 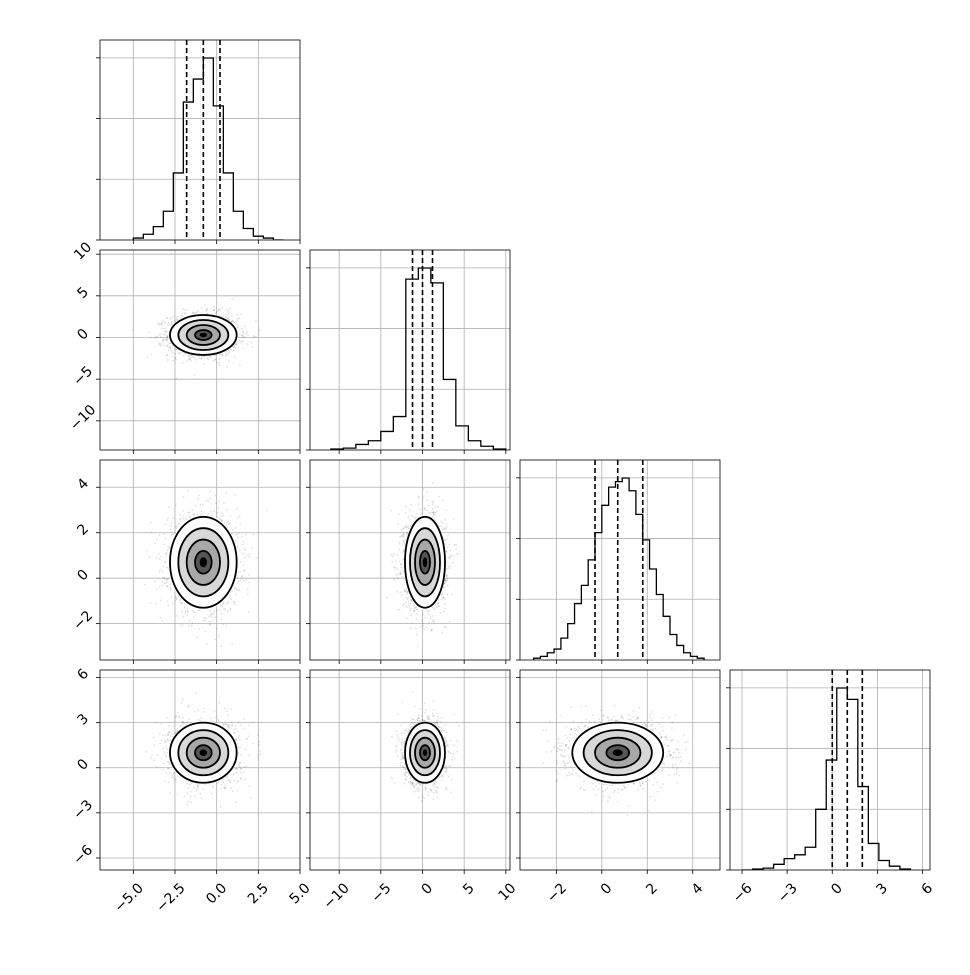 What do you see at coordinates (83, 530) in the screenshot?
I see `y-tick-label: 2` at bounding box center [83, 530].